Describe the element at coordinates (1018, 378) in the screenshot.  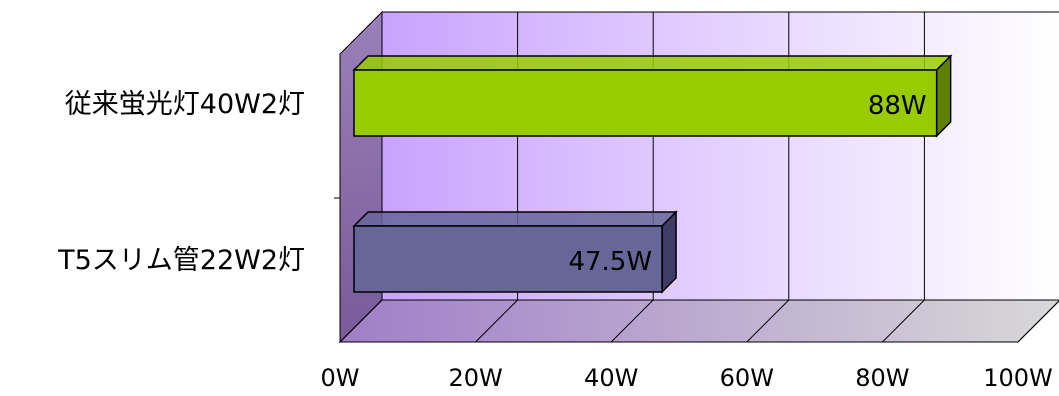
I see `x-tick-label: 100W` at that location.